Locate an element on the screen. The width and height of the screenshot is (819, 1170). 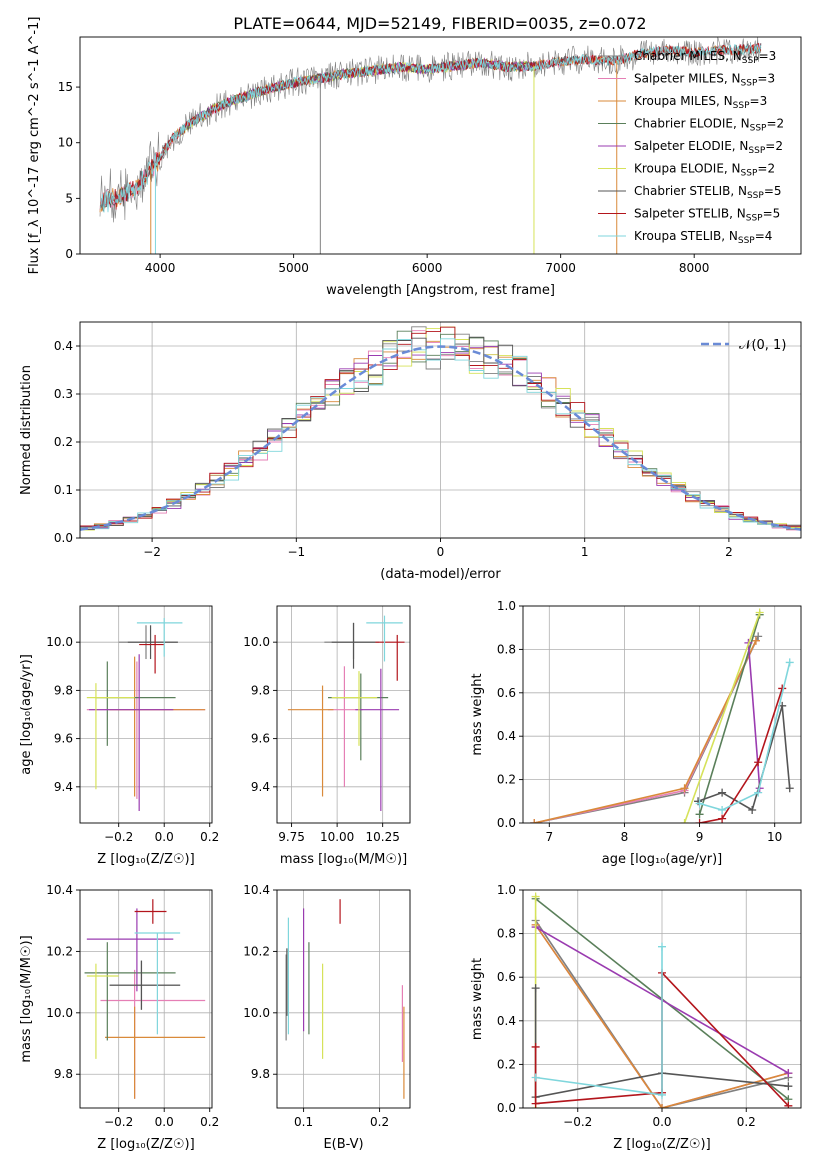
legend-label: Kroupa STELIB, NSSP=4 is located at coordinates (703, 237).